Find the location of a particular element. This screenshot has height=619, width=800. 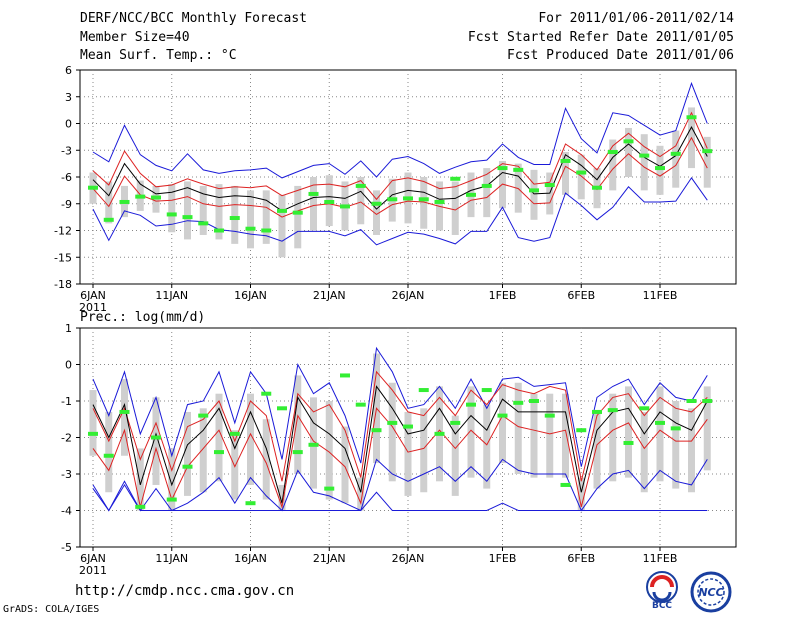

precip-xtick-label: 11FEB is located at coordinates (660, 558).